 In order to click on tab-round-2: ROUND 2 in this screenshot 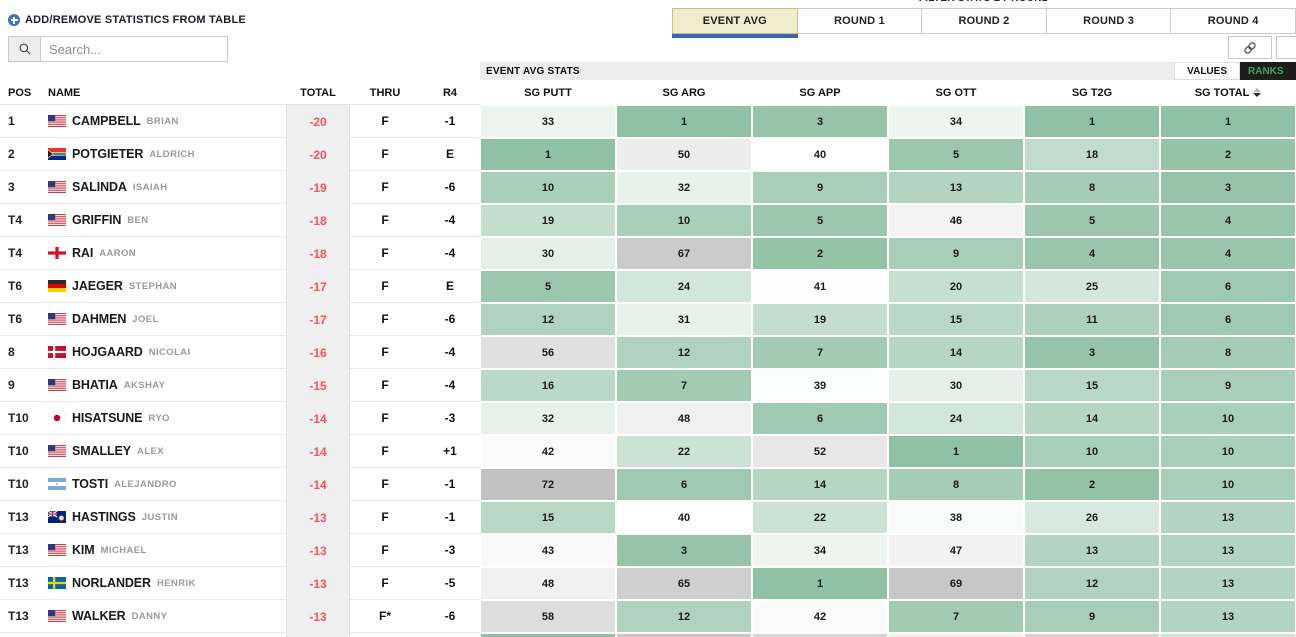, I will do `click(984, 21)`.